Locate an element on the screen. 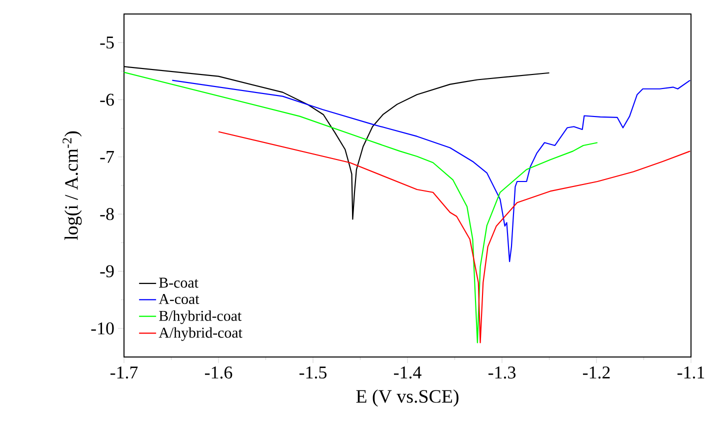 Image resolution: width=714 pixels, height=434 pixels. x-tick-label: -1.3 is located at coordinates (502, 372).